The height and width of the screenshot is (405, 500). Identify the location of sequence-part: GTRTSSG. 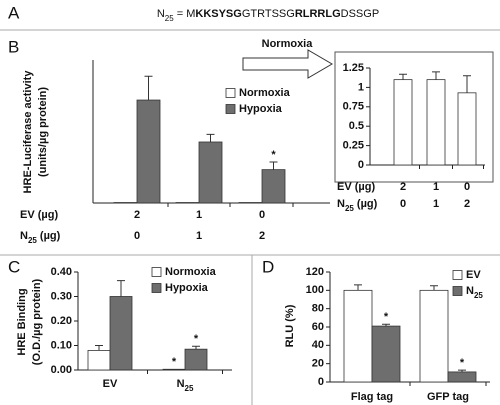
(268, 14).